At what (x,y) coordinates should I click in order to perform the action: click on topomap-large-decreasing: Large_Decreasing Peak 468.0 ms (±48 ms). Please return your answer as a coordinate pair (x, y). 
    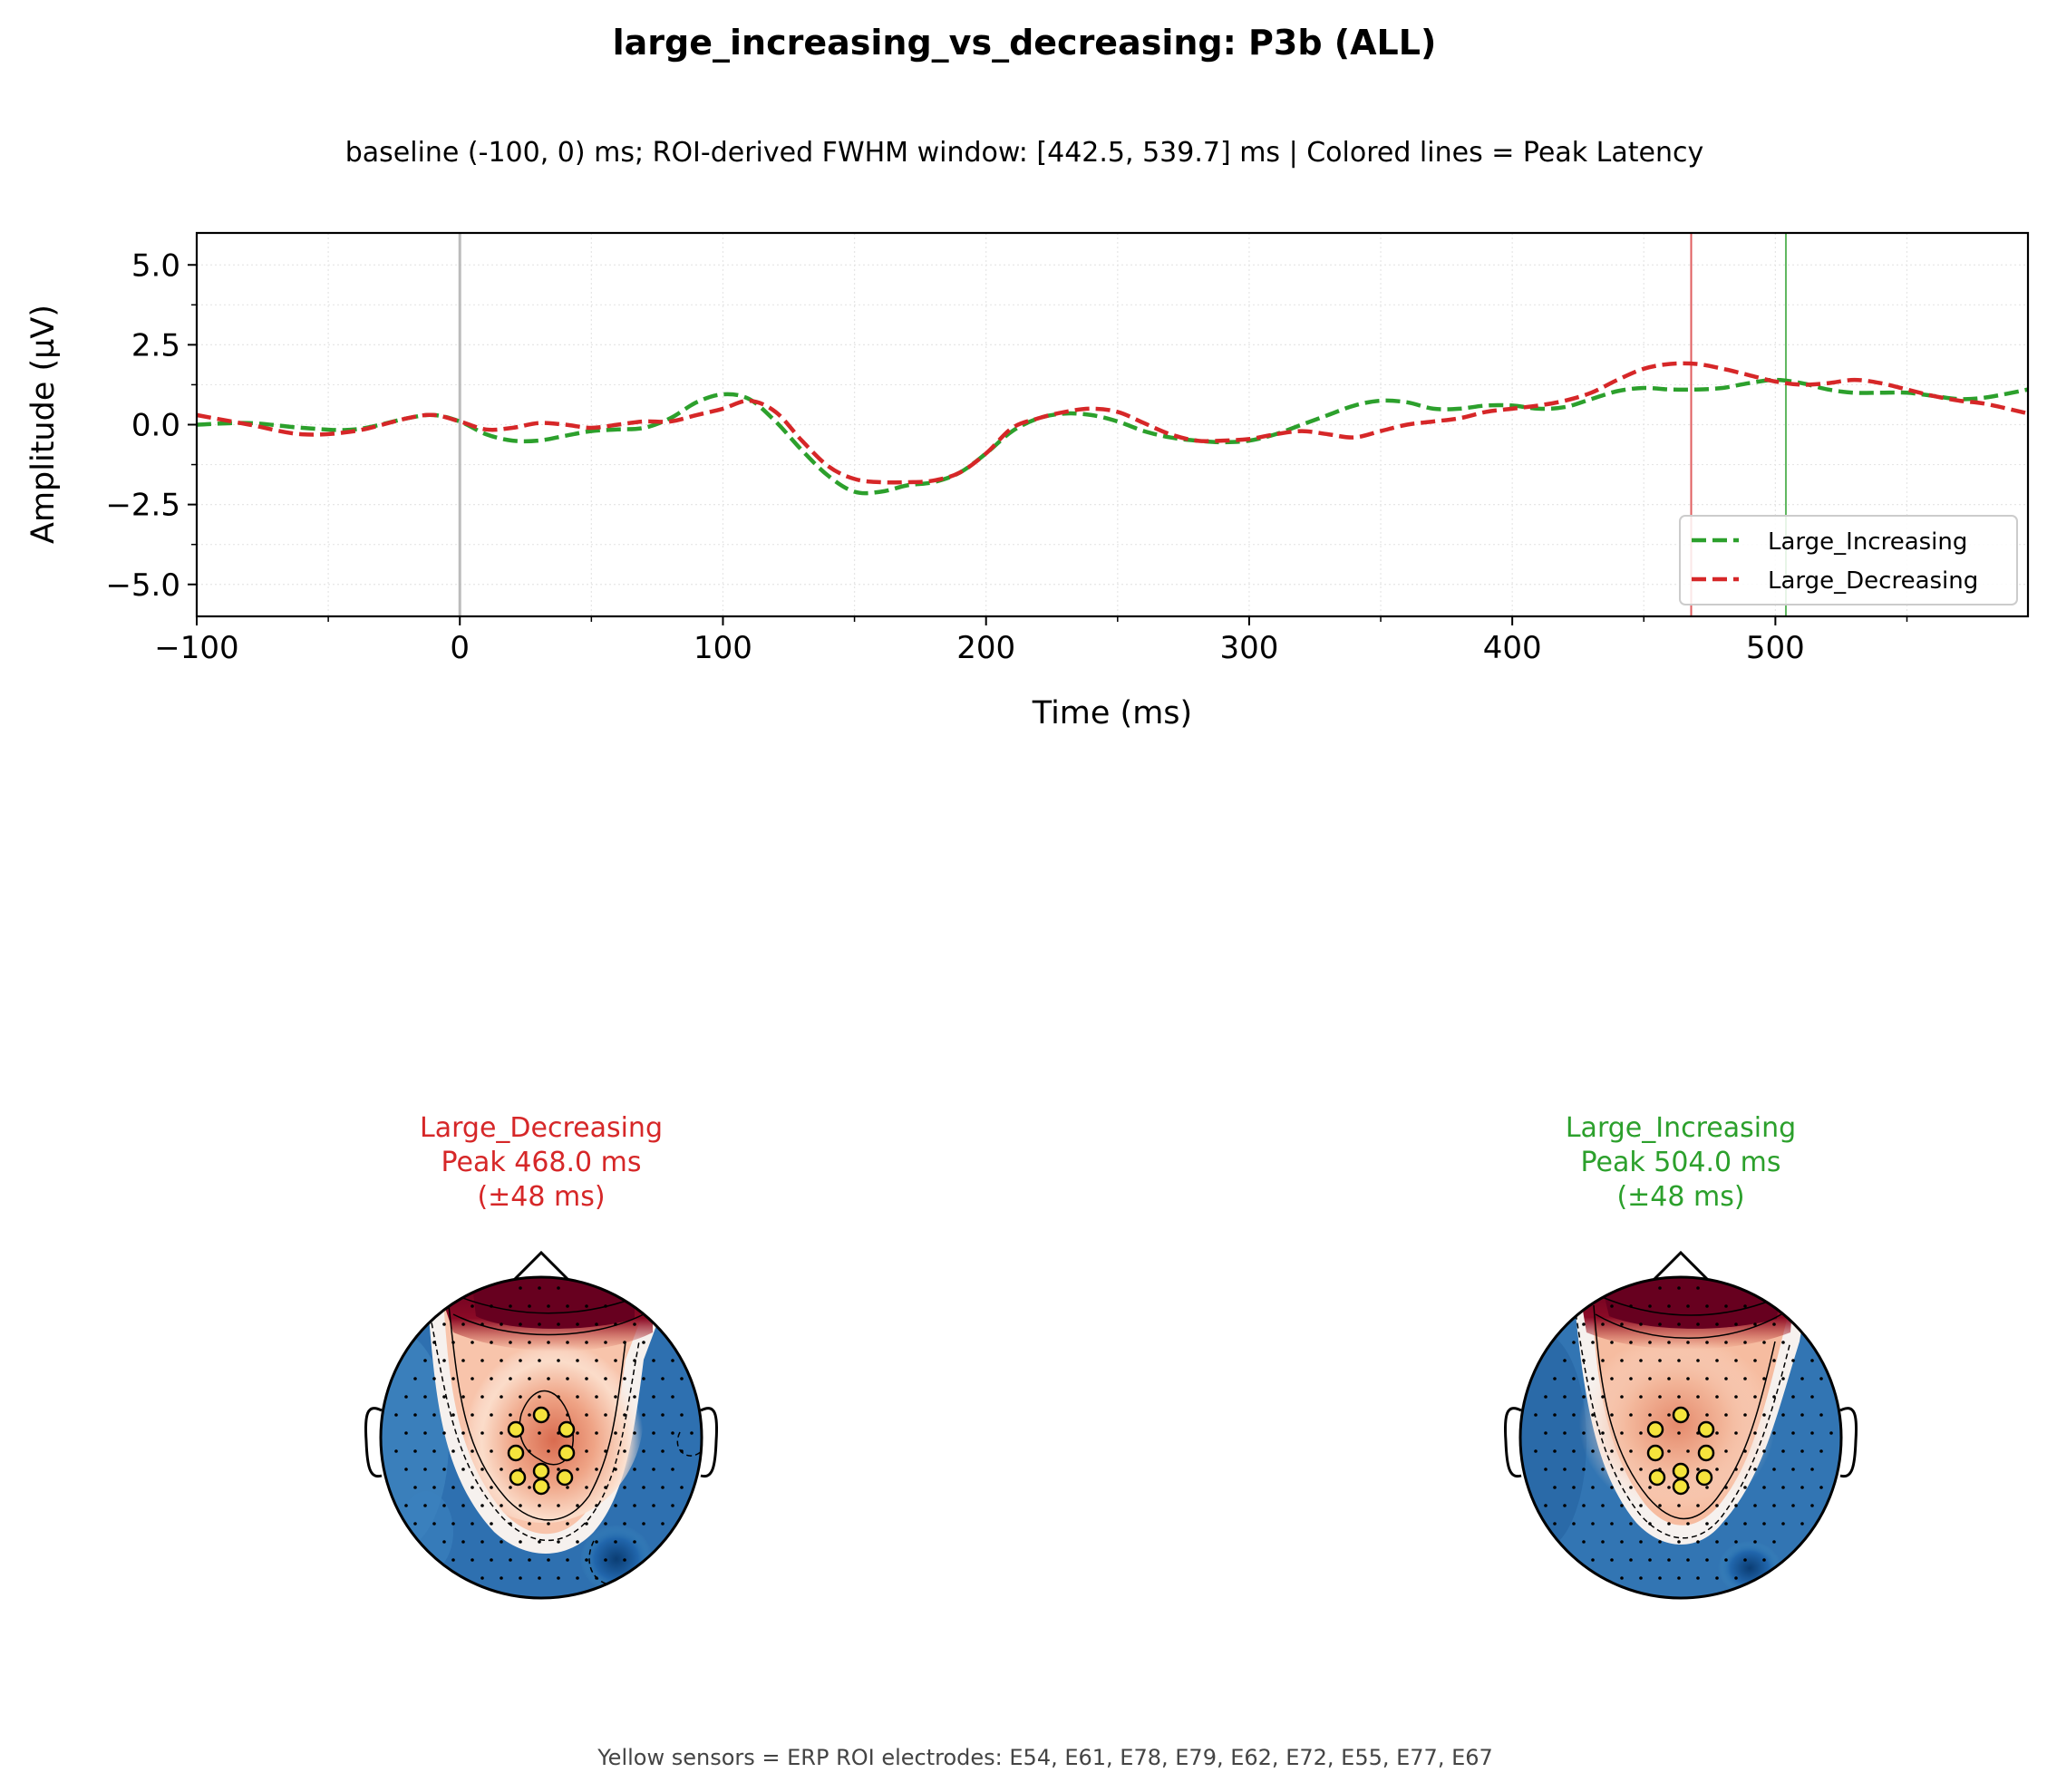
    Looking at the image, I should click on (541, 1356).